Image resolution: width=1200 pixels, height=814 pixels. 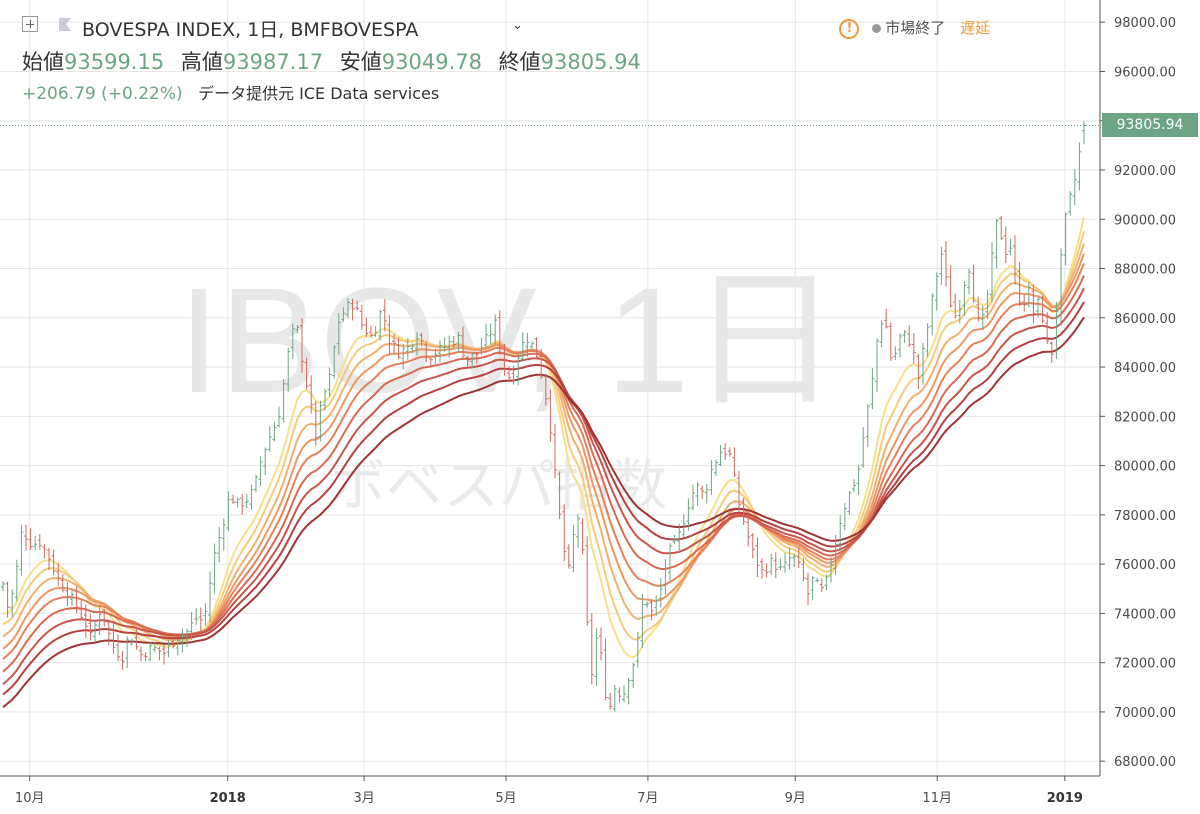 I want to click on close-label: 終値, so click(x=519, y=62).